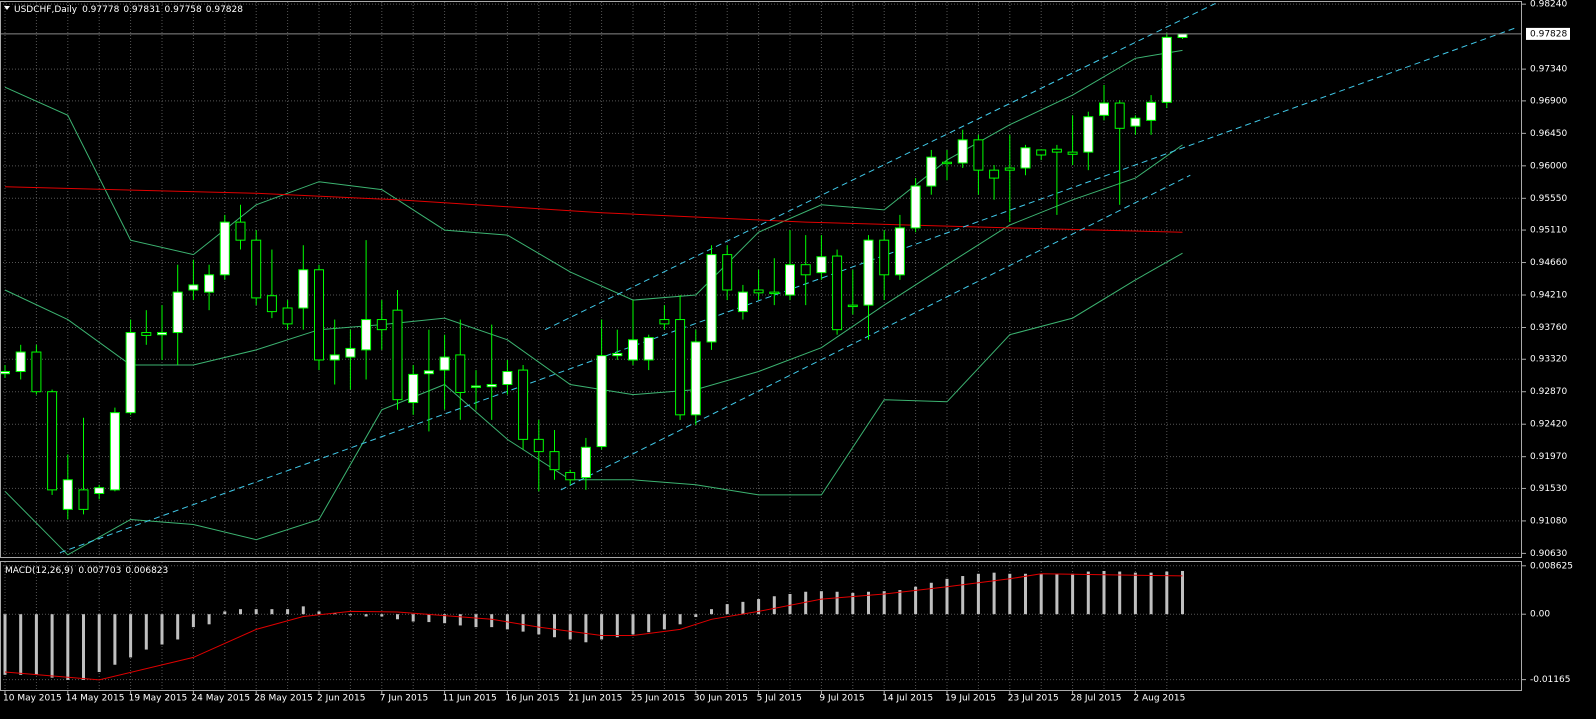 This screenshot has width=1596, height=719. I want to click on macd-header: MACD(12,26,9) 0.007703 0.006823, so click(86, 571).